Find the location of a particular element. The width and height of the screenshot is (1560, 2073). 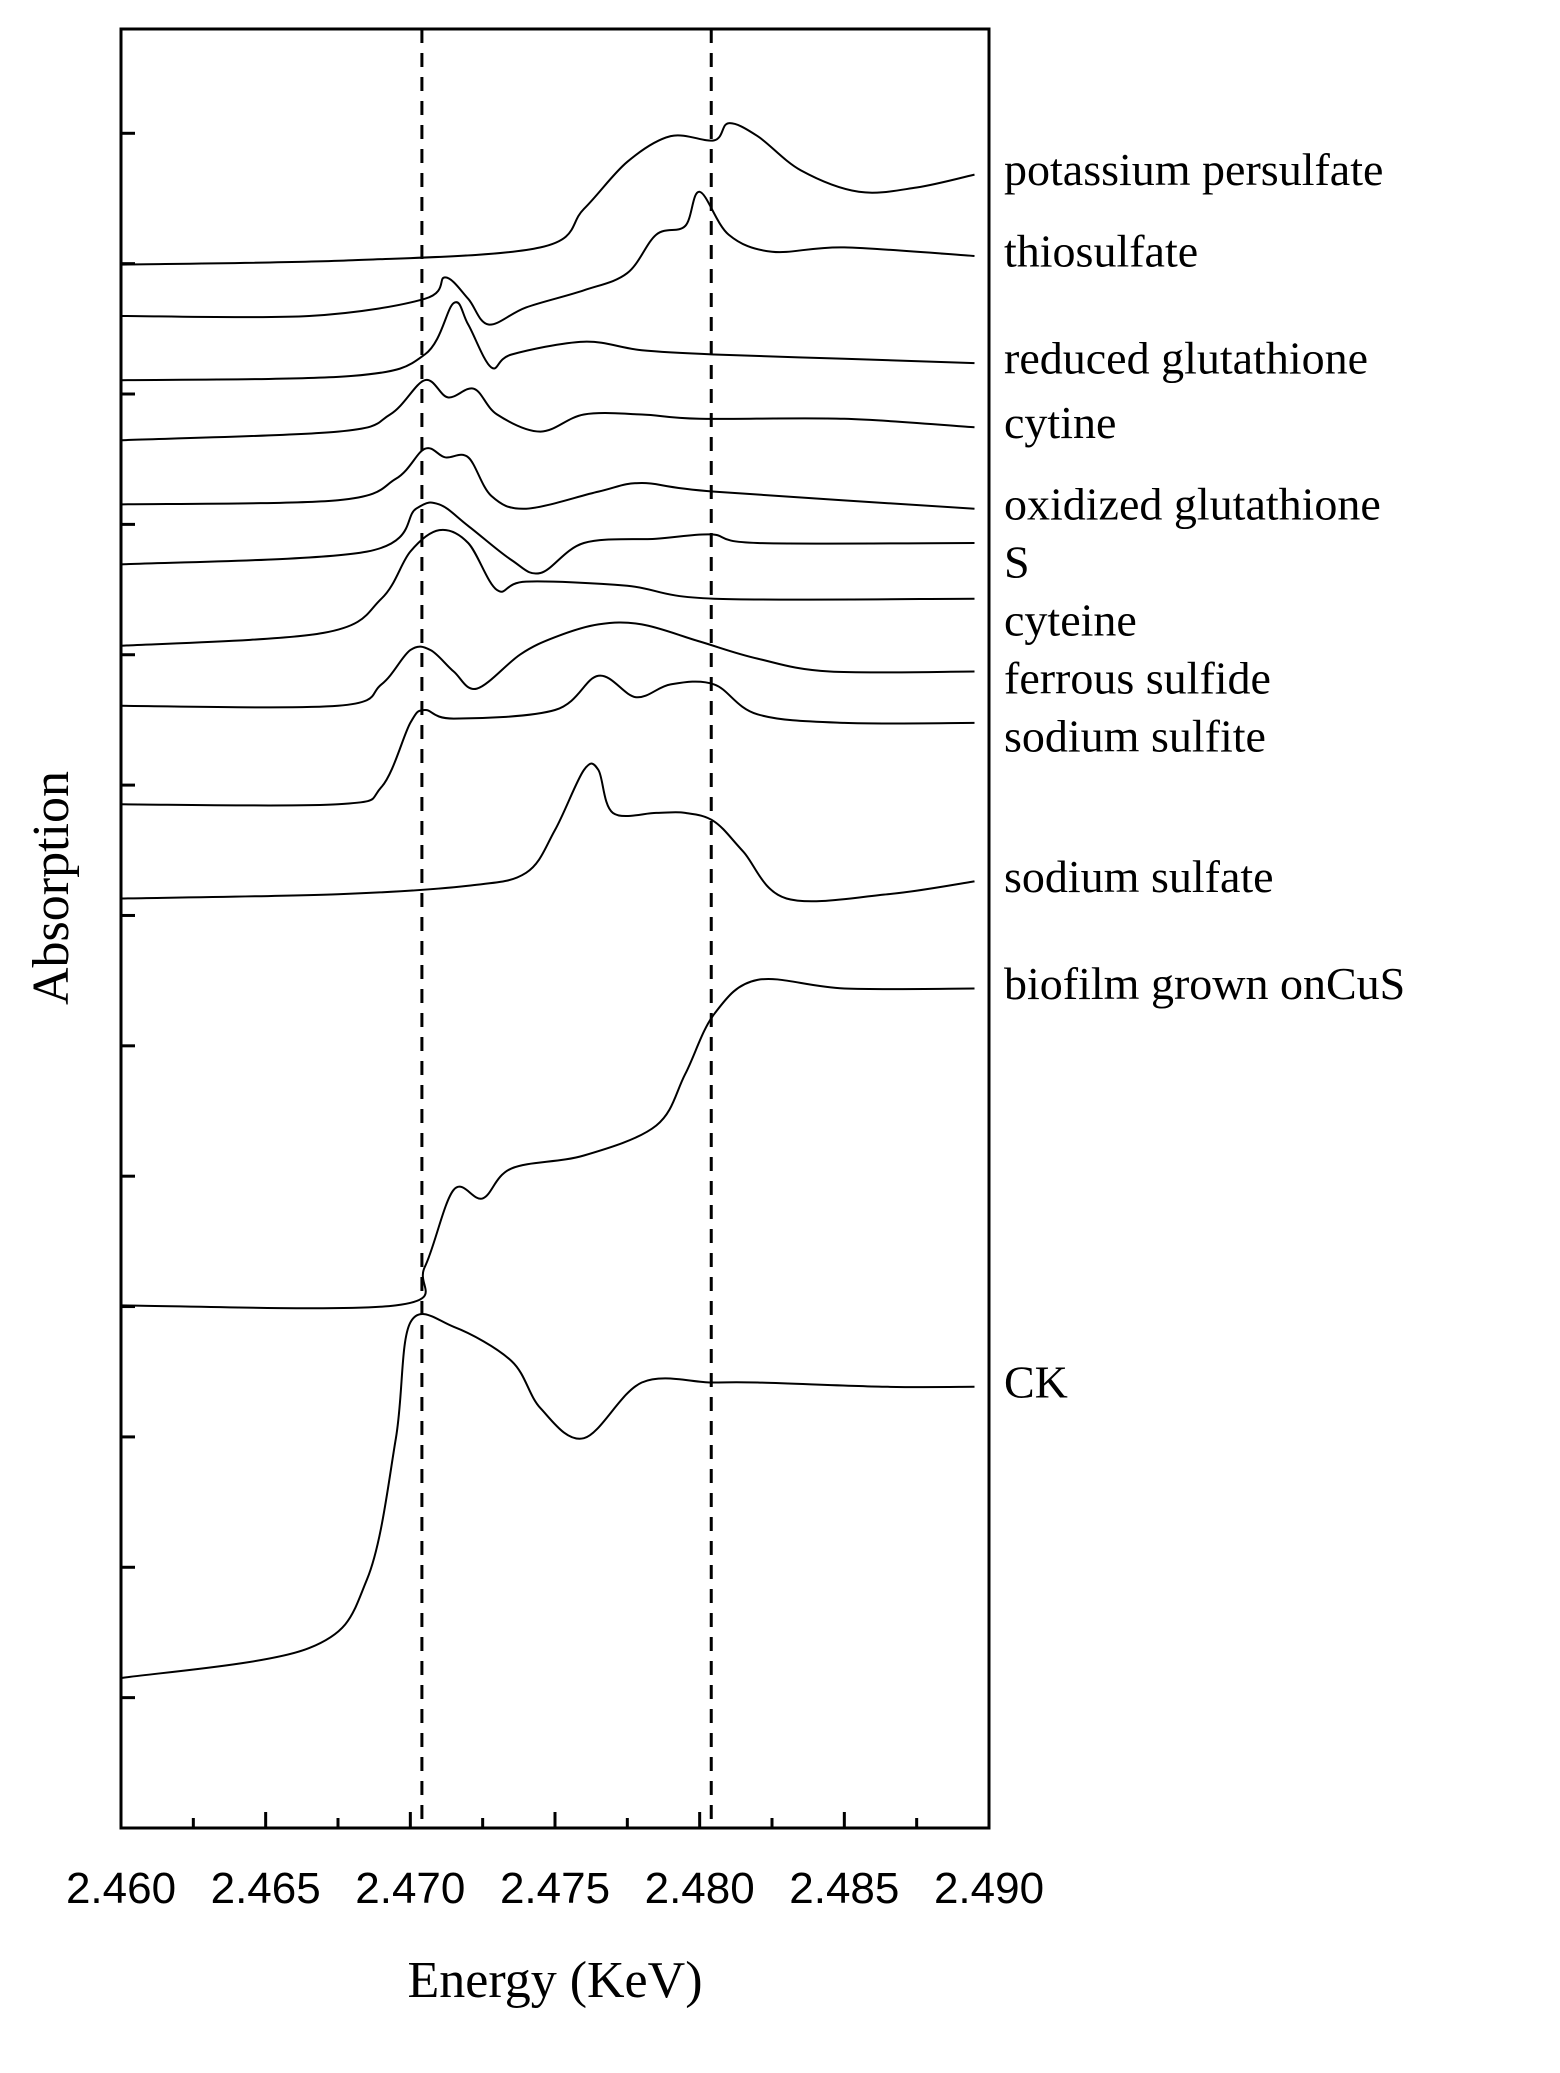

series-label-thiosulfate: thiosulfate is located at coordinates (1101, 251).